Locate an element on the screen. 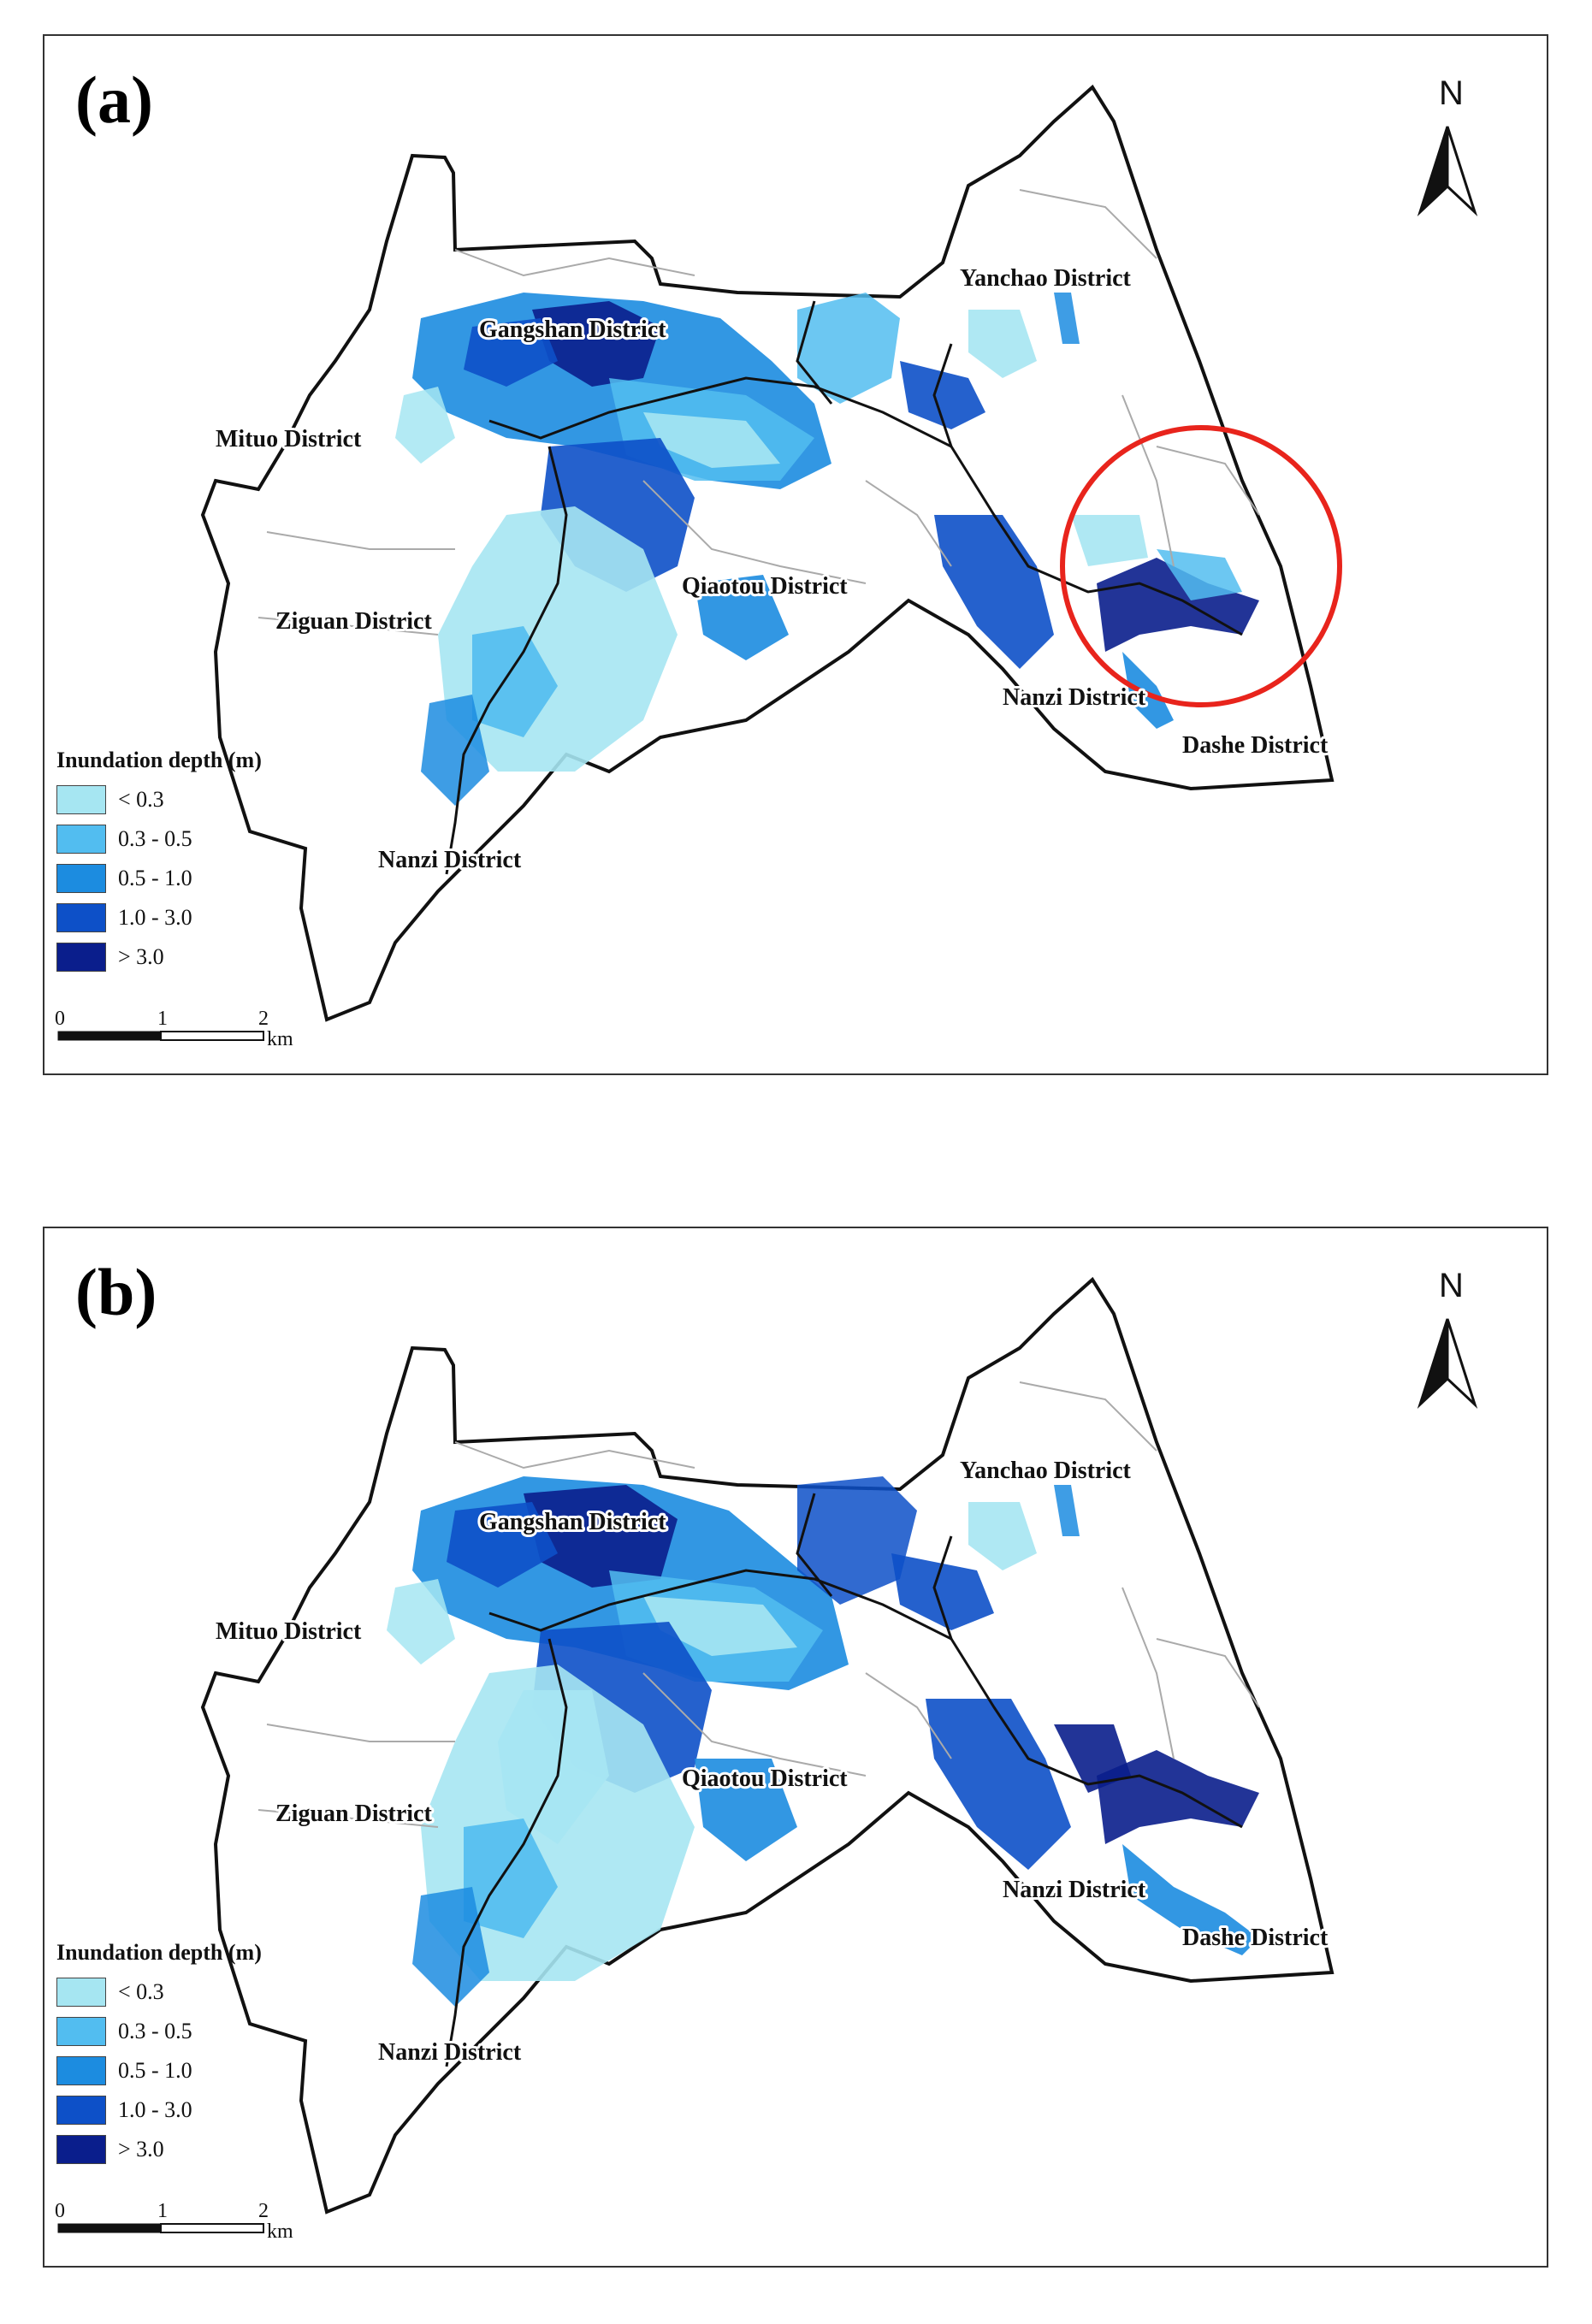 The image size is (1592, 2324). panel-label: (b) is located at coordinates (116, 1292).